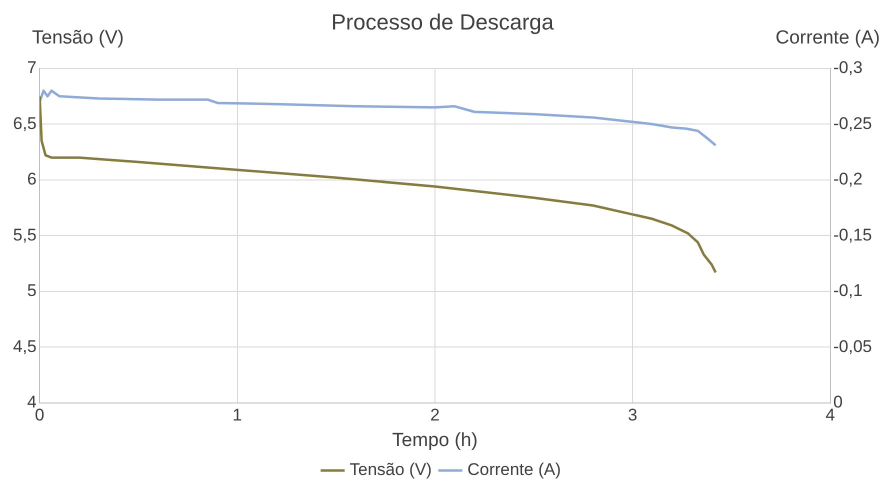  I want to click on y-tick-label: 5, so click(32, 290).